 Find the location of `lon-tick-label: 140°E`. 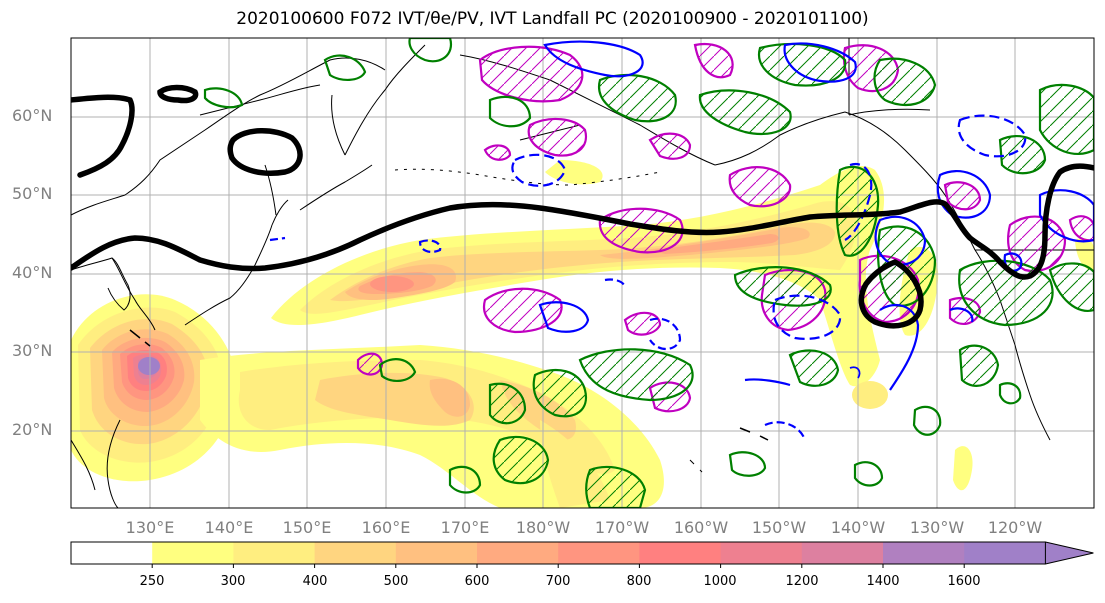

lon-tick-label: 140°E is located at coordinates (229, 527).